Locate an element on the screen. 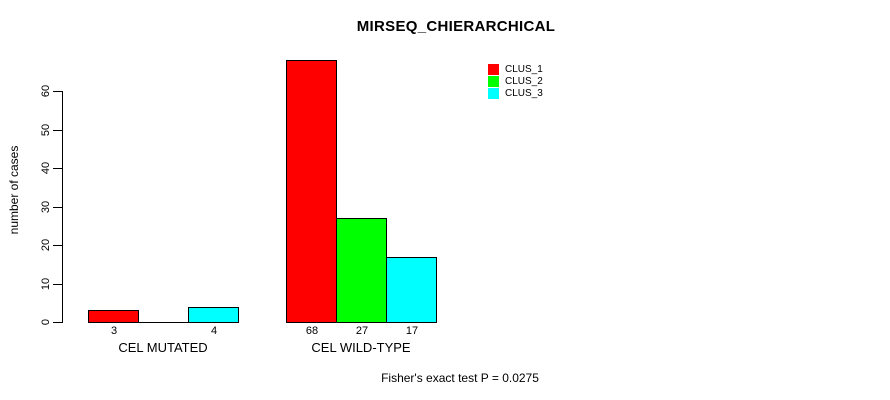 The image size is (890, 400). legend-row: CLUS_2 is located at coordinates (515, 81).